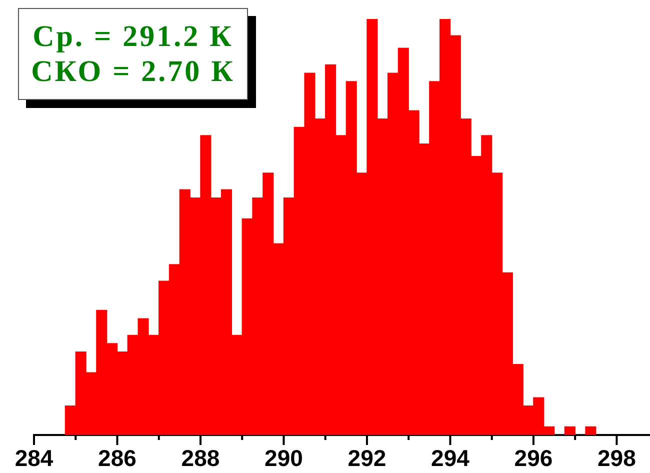 The image size is (650, 473). Describe the element at coordinates (533, 458) in the screenshot. I see `x-tick-label: 296` at that location.